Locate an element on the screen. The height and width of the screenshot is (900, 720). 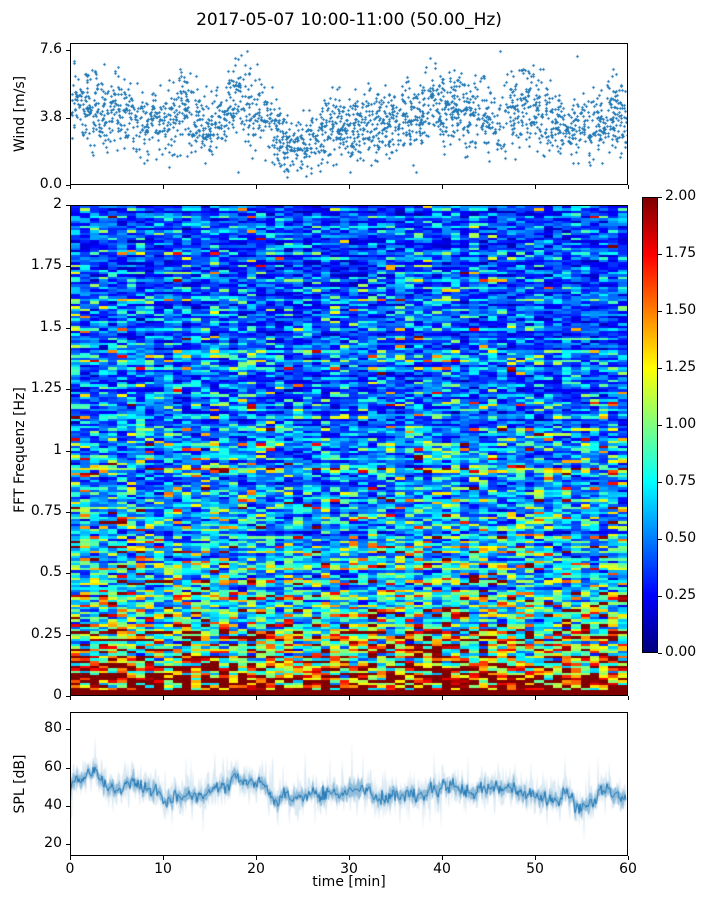
colorbar-tick-label: 0.25 is located at coordinates (681, 595).